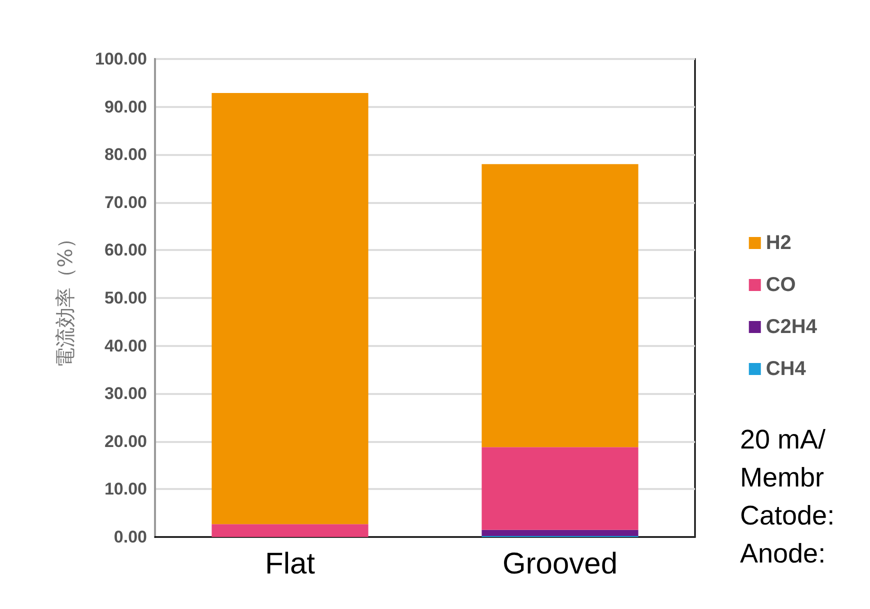 Image resolution: width=870 pixels, height=609 pixels. What do you see at coordinates (782, 477) in the screenshot?
I see `text: Membr` at bounding box center [782, 477].